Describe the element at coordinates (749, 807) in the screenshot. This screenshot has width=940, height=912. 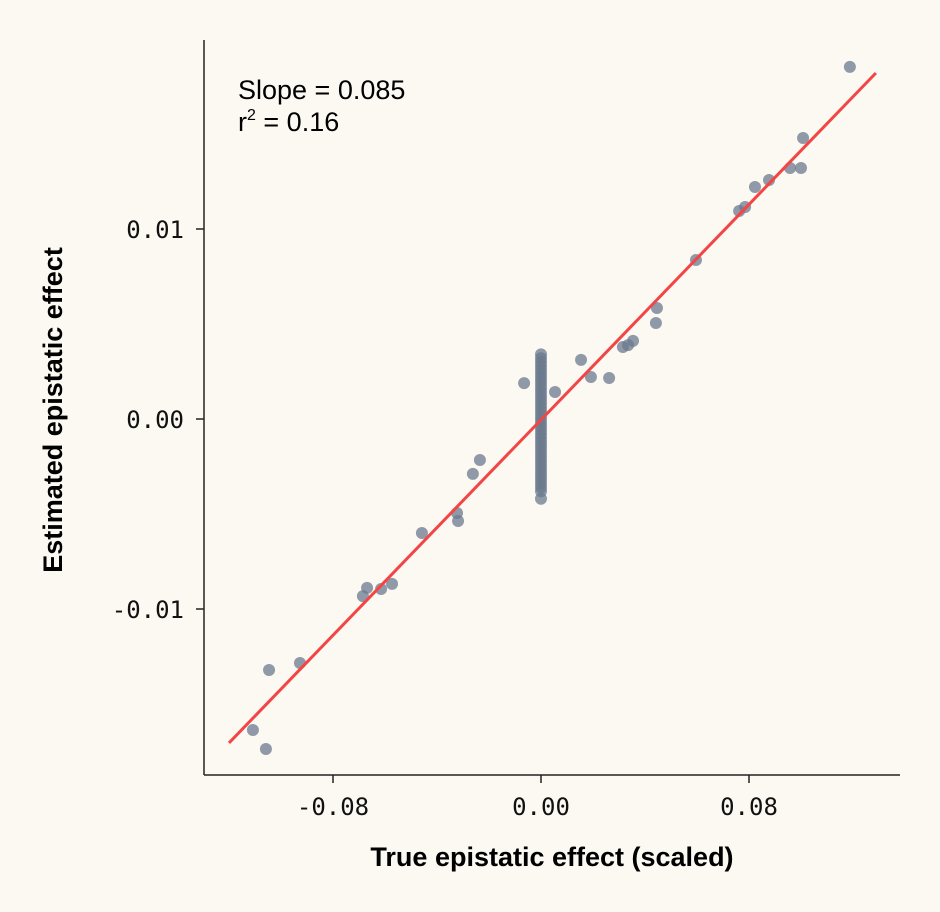
I see `x-tick-label: 0.08` at that location.